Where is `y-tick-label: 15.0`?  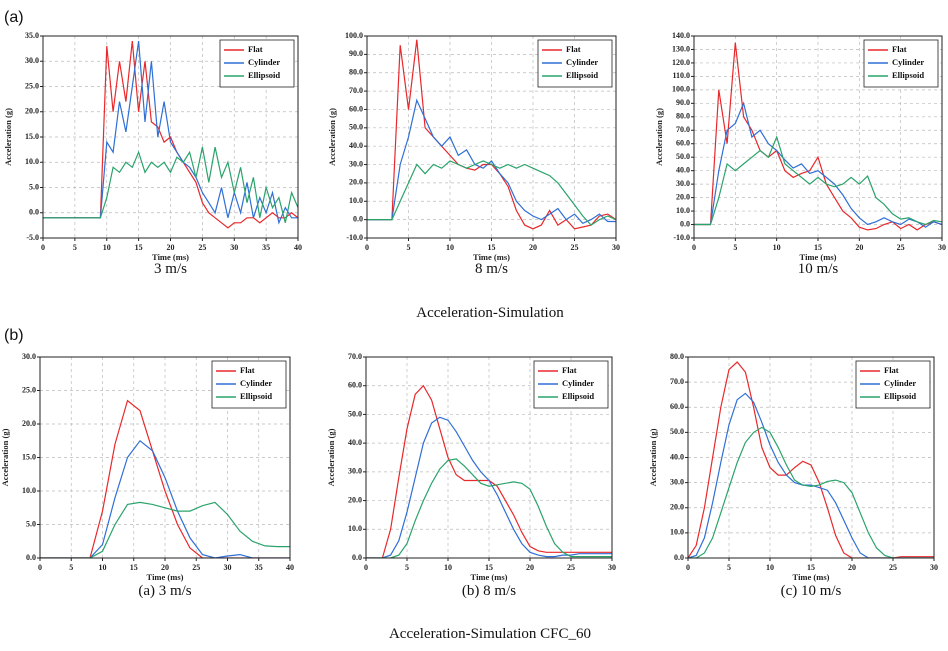 y-tick-label: 15.0 is located at coordinates (32, 136).